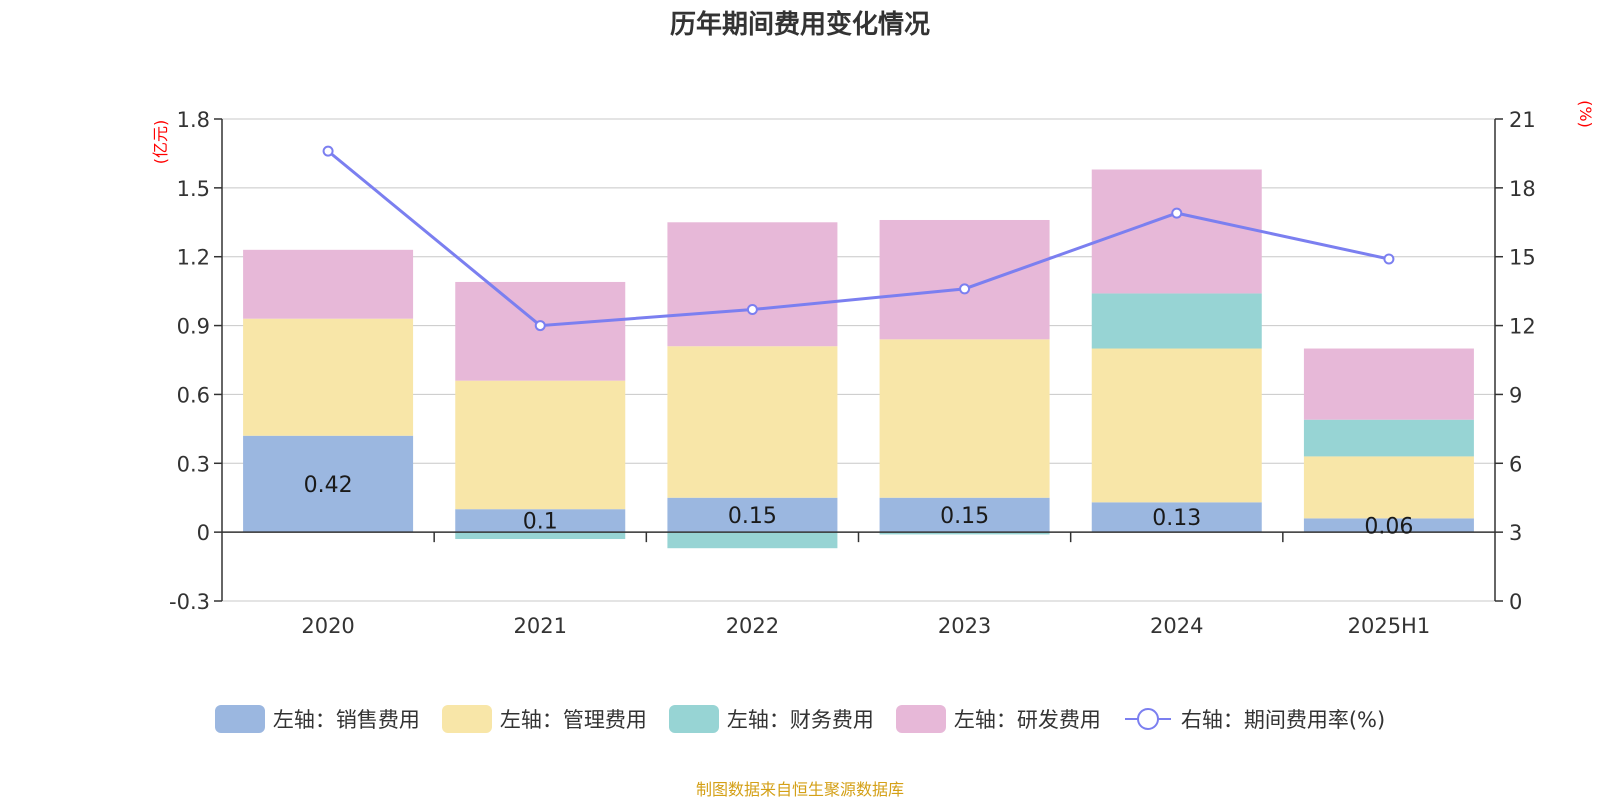 The height and width of the screenshot is (800, 1600). Describe the element at coordinates (193, 189) in the screenshot. I see `left-tick-label: 1.5` at that location.